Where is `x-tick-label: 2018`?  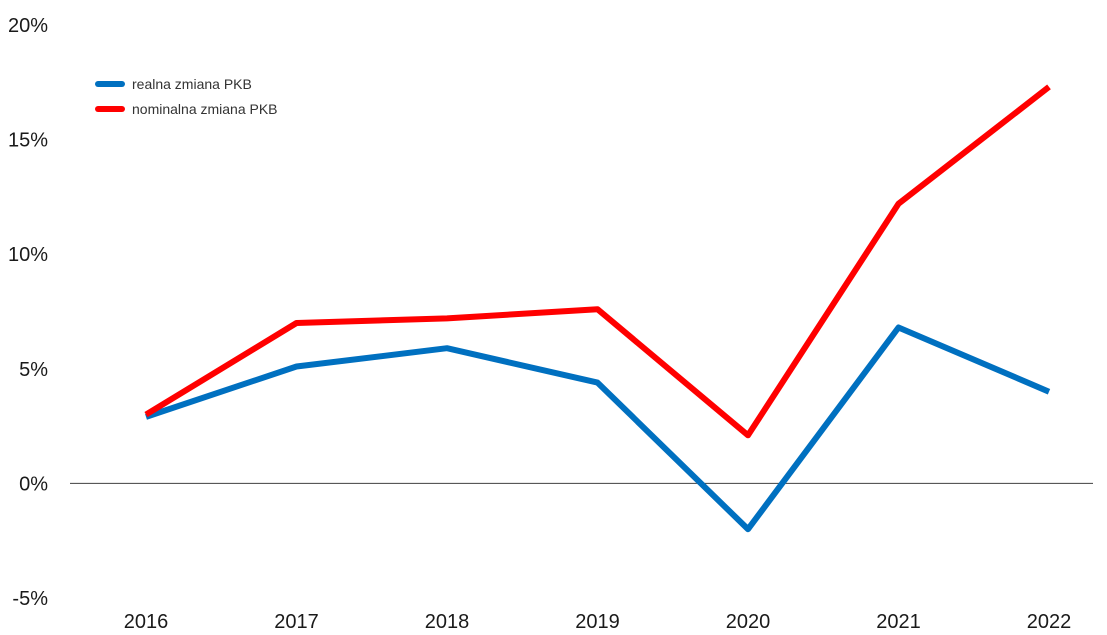 x-tick-label: 2018 is located at coordinates (447, 622).